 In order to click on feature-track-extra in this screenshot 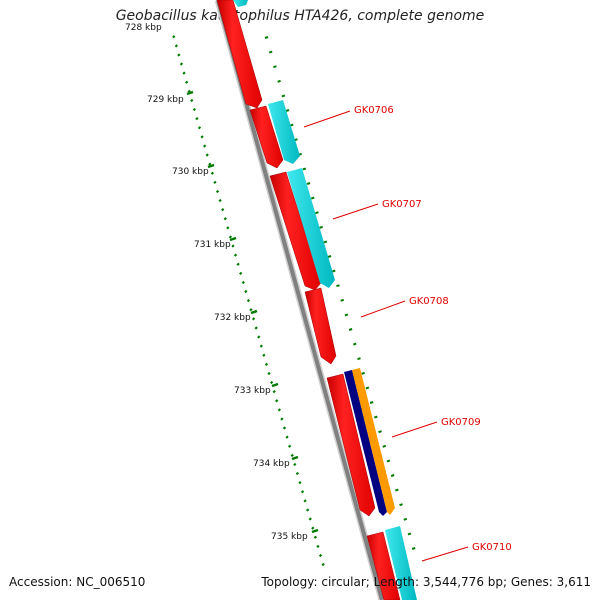, I will do `click(369, 442)`.